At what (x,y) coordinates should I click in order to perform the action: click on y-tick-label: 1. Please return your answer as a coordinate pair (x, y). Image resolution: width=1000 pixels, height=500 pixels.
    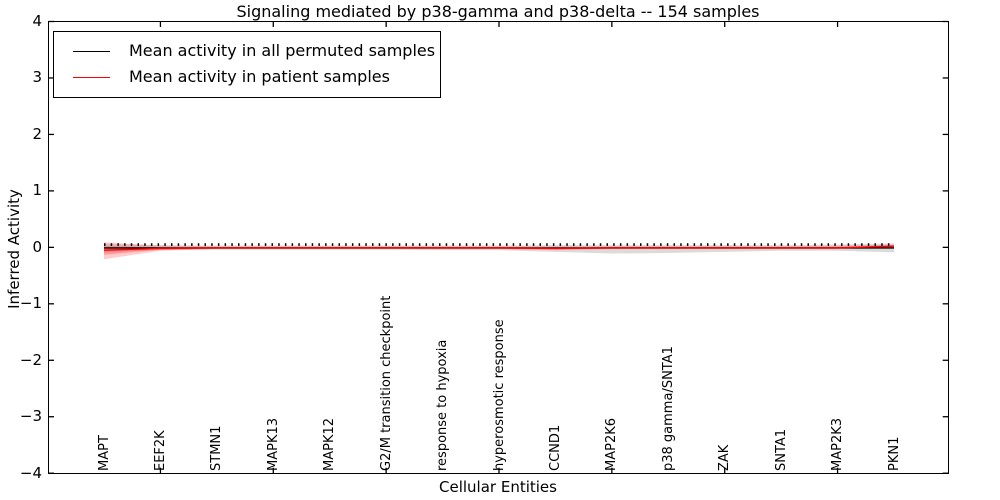
    Looking at the image, I should click on (37, 190).